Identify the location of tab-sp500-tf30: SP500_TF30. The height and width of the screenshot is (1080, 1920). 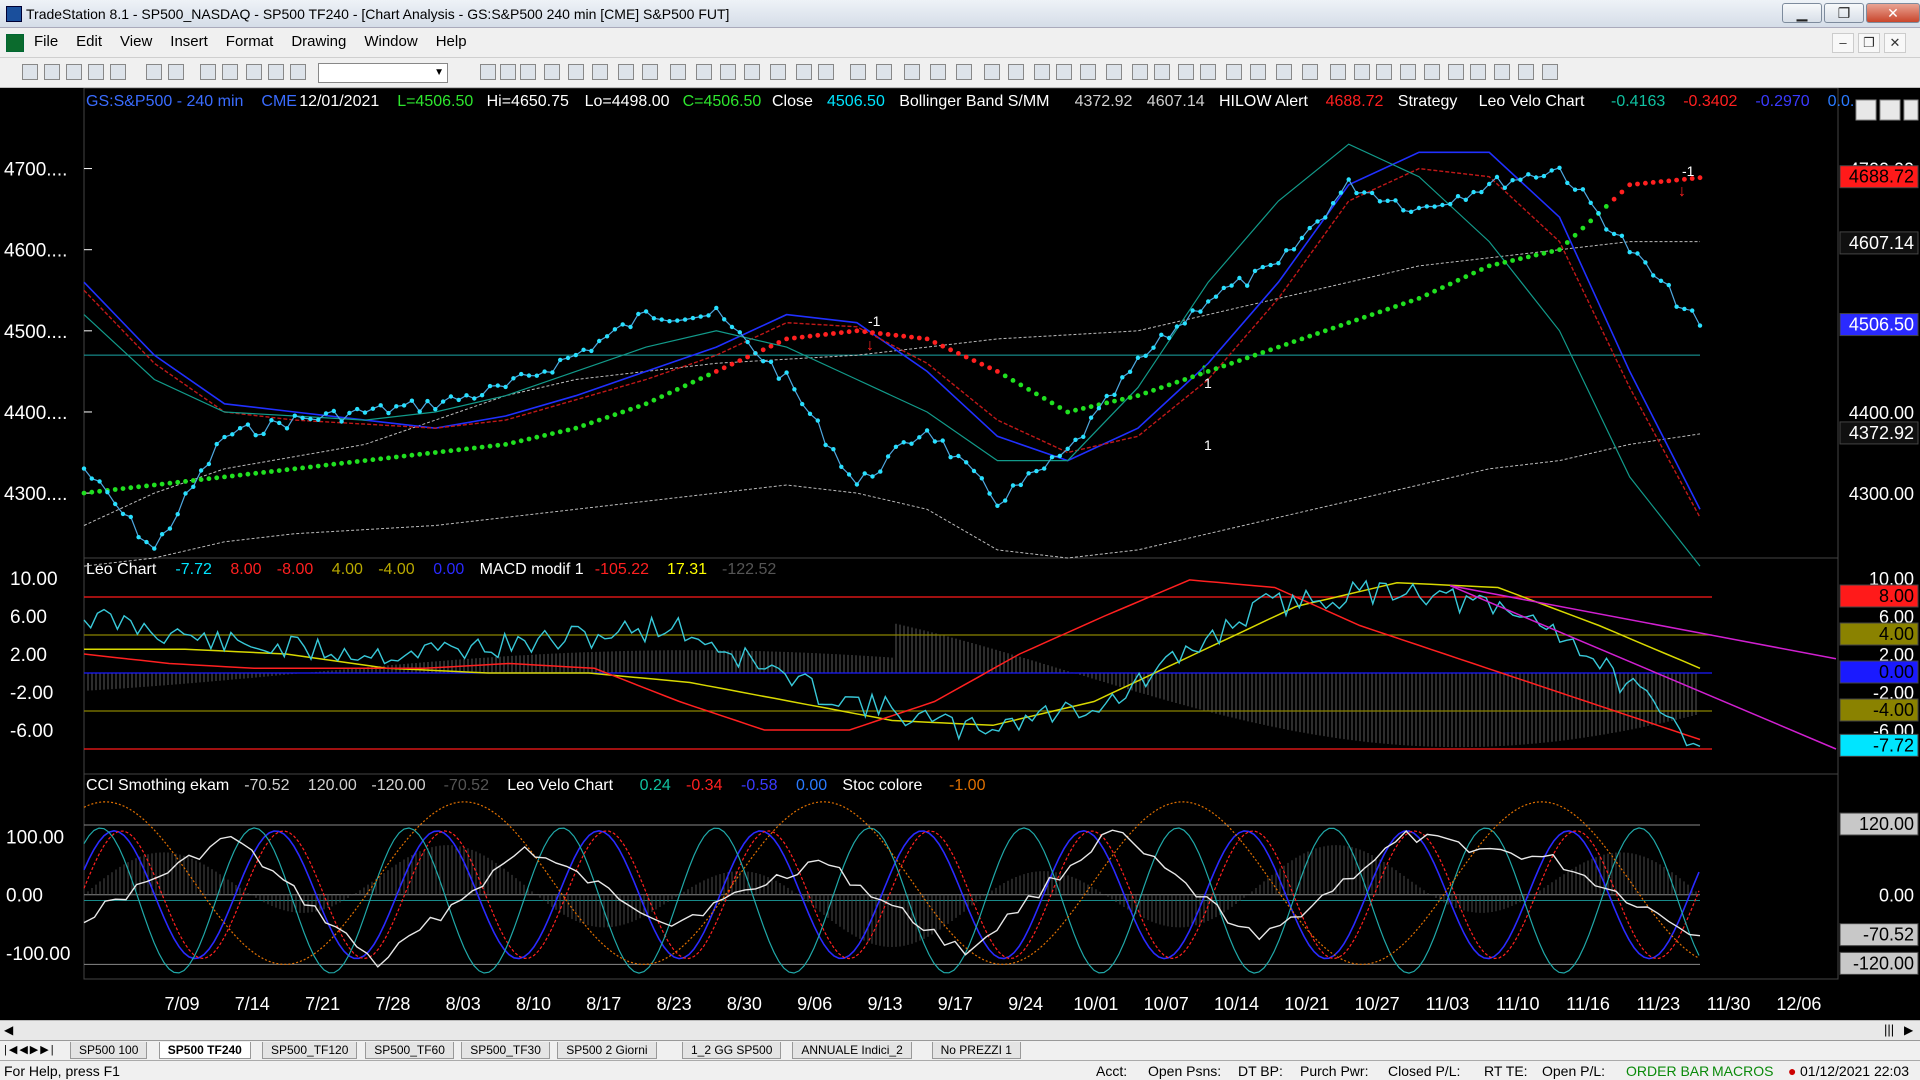
(505, 1050).